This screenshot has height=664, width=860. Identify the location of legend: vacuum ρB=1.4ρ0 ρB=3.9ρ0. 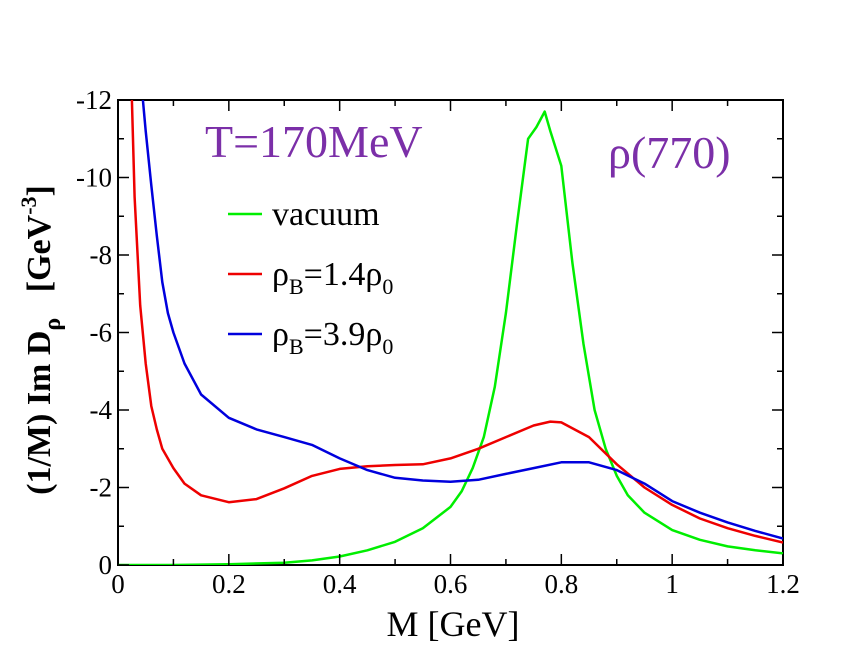
(310, 277).